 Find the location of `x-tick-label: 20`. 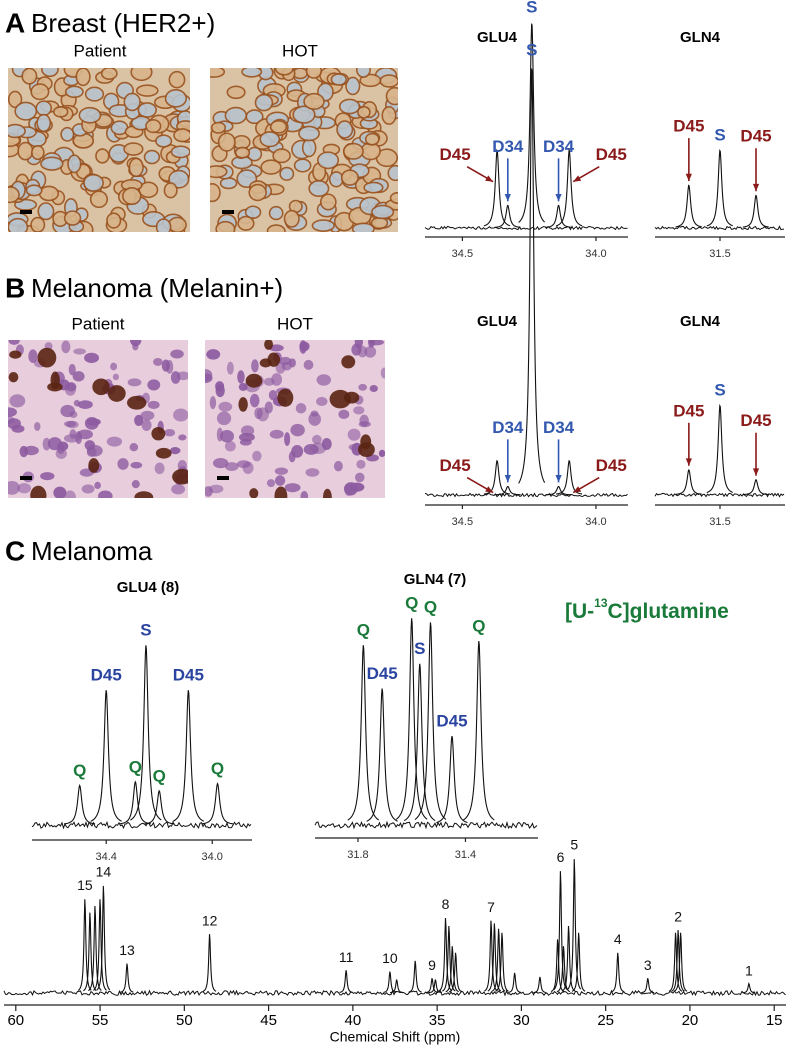

x-tick-label: 20 is located at coordinates (690, 1020).